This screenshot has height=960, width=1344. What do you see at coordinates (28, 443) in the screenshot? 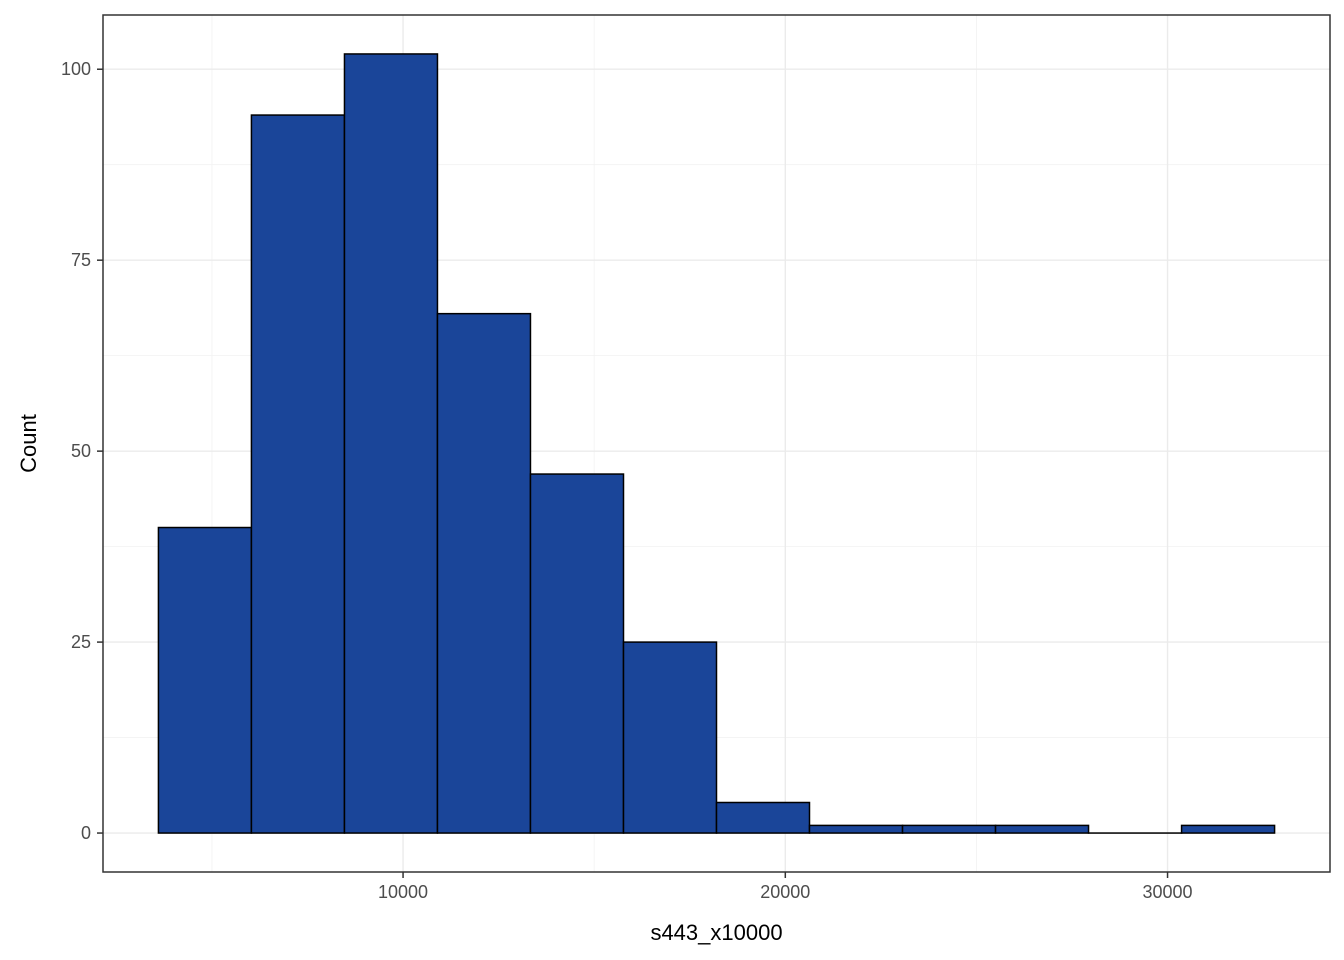
I see `y-axis-title: Count` at bounding box center [28, 443].